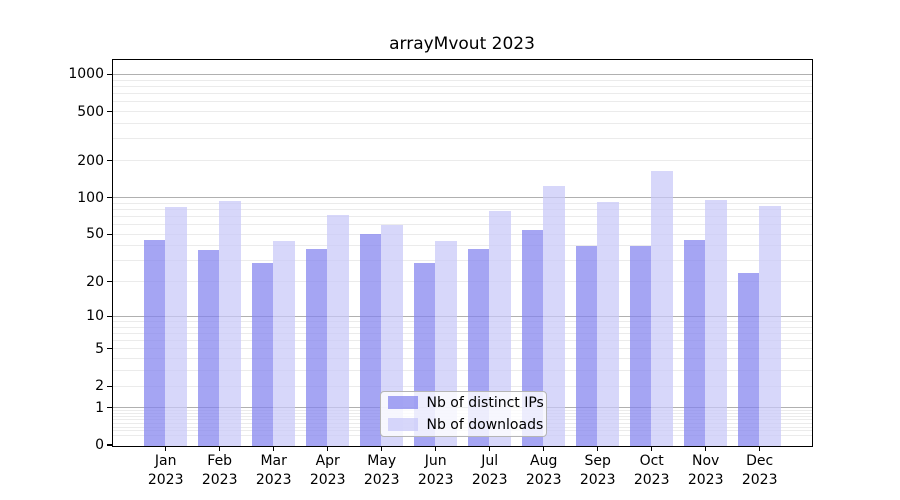 Image resolution: width=900 pixels, height=500 pixels. Describe the element at coordinates (166, 471) in the screenshot. I see `x-tick-label: Jan 2023` at that location.